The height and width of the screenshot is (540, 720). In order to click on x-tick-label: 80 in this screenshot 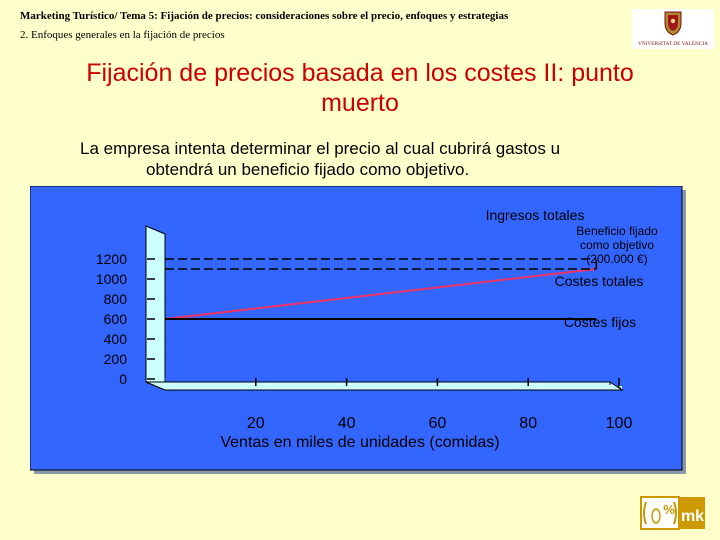, I will do `click(528, 423)`.